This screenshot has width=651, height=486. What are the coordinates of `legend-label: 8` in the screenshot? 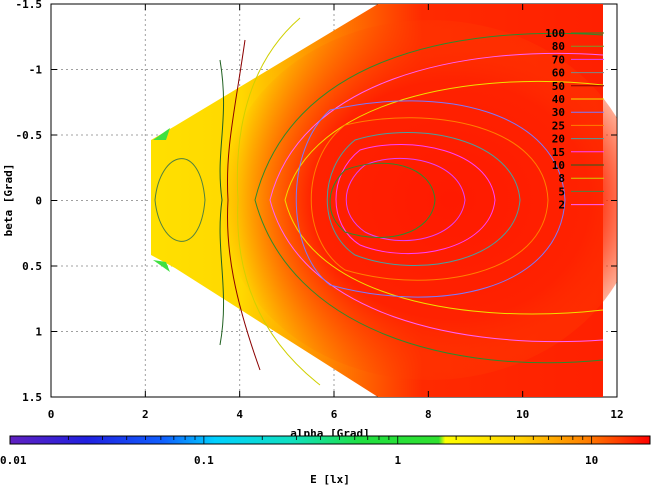 It's located at (561, 178).